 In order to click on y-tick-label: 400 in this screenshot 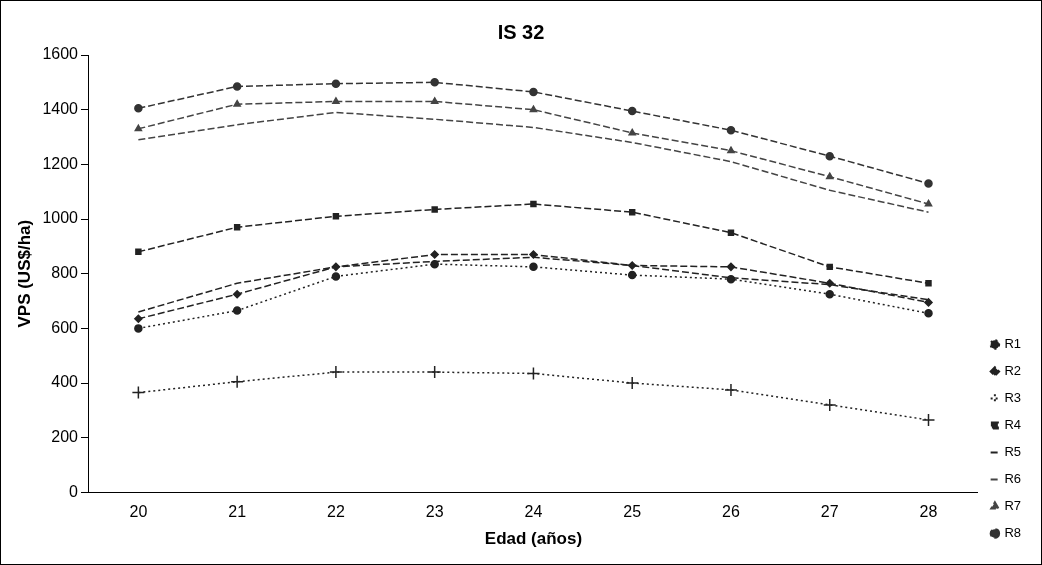, I will do `click(65, 382)`.